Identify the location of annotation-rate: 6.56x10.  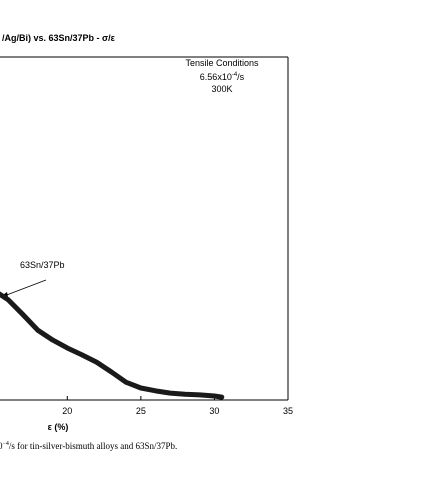
(216, 77).